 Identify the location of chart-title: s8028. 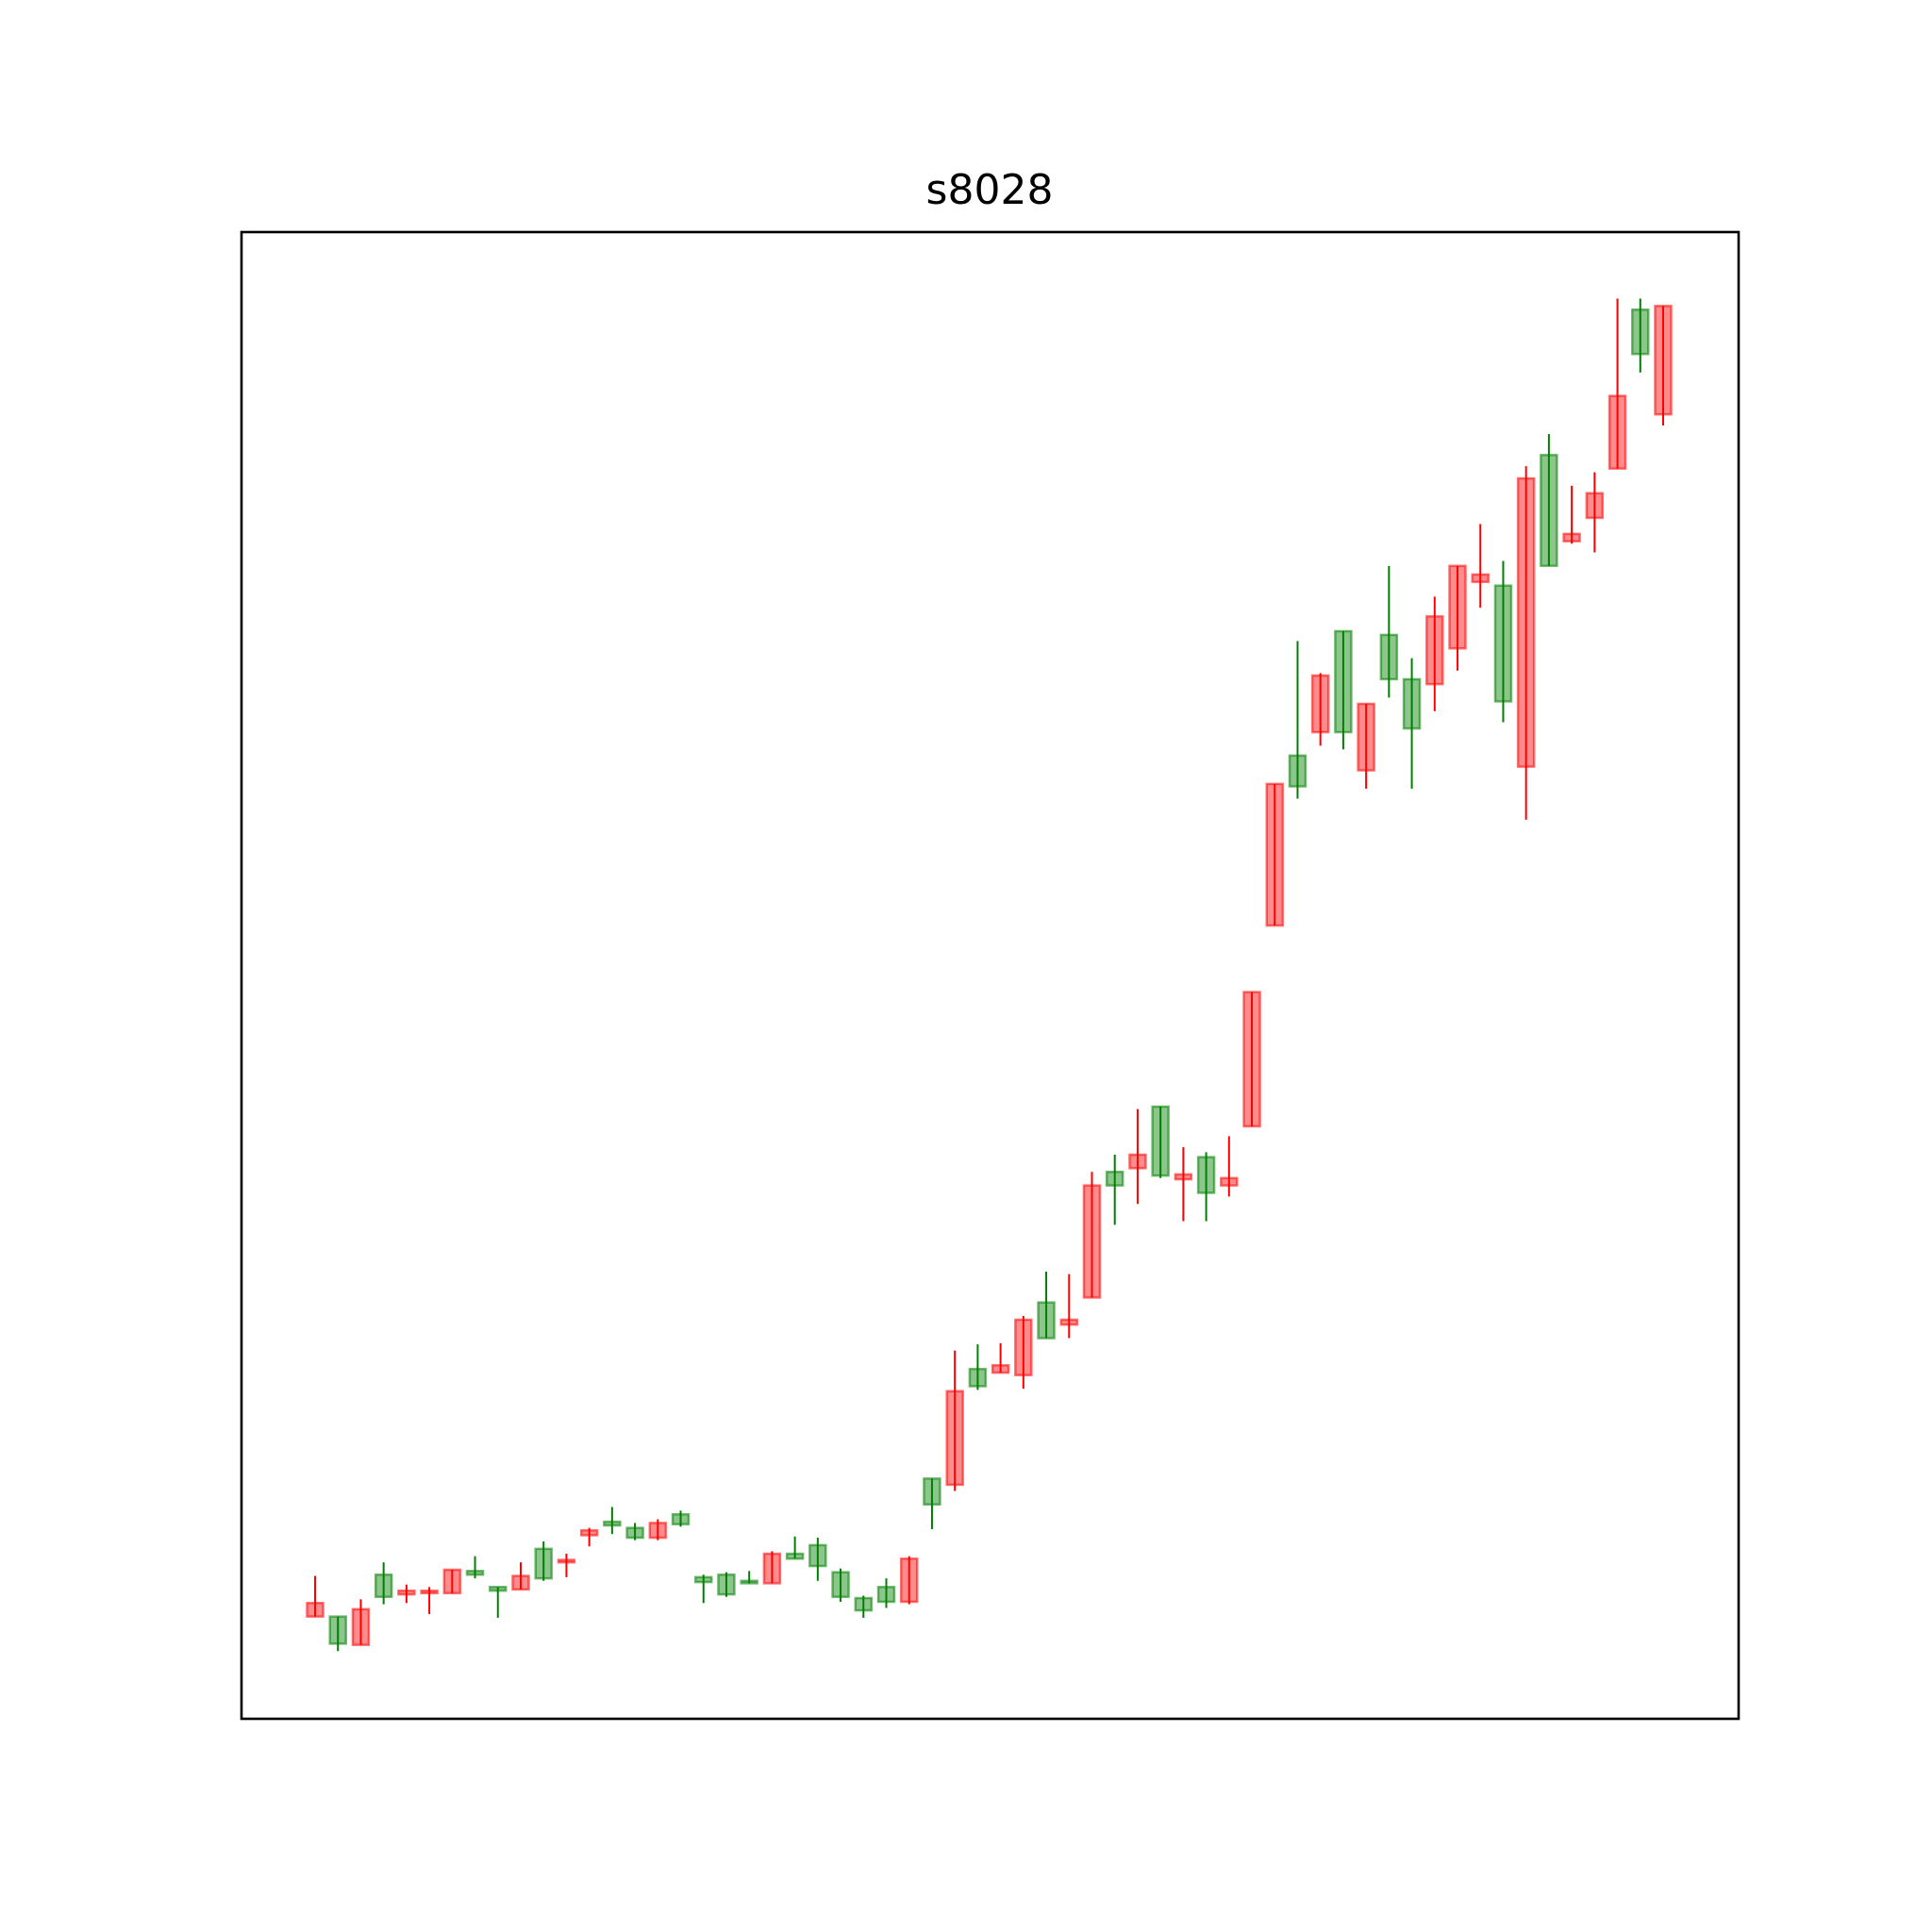
(990, 190).